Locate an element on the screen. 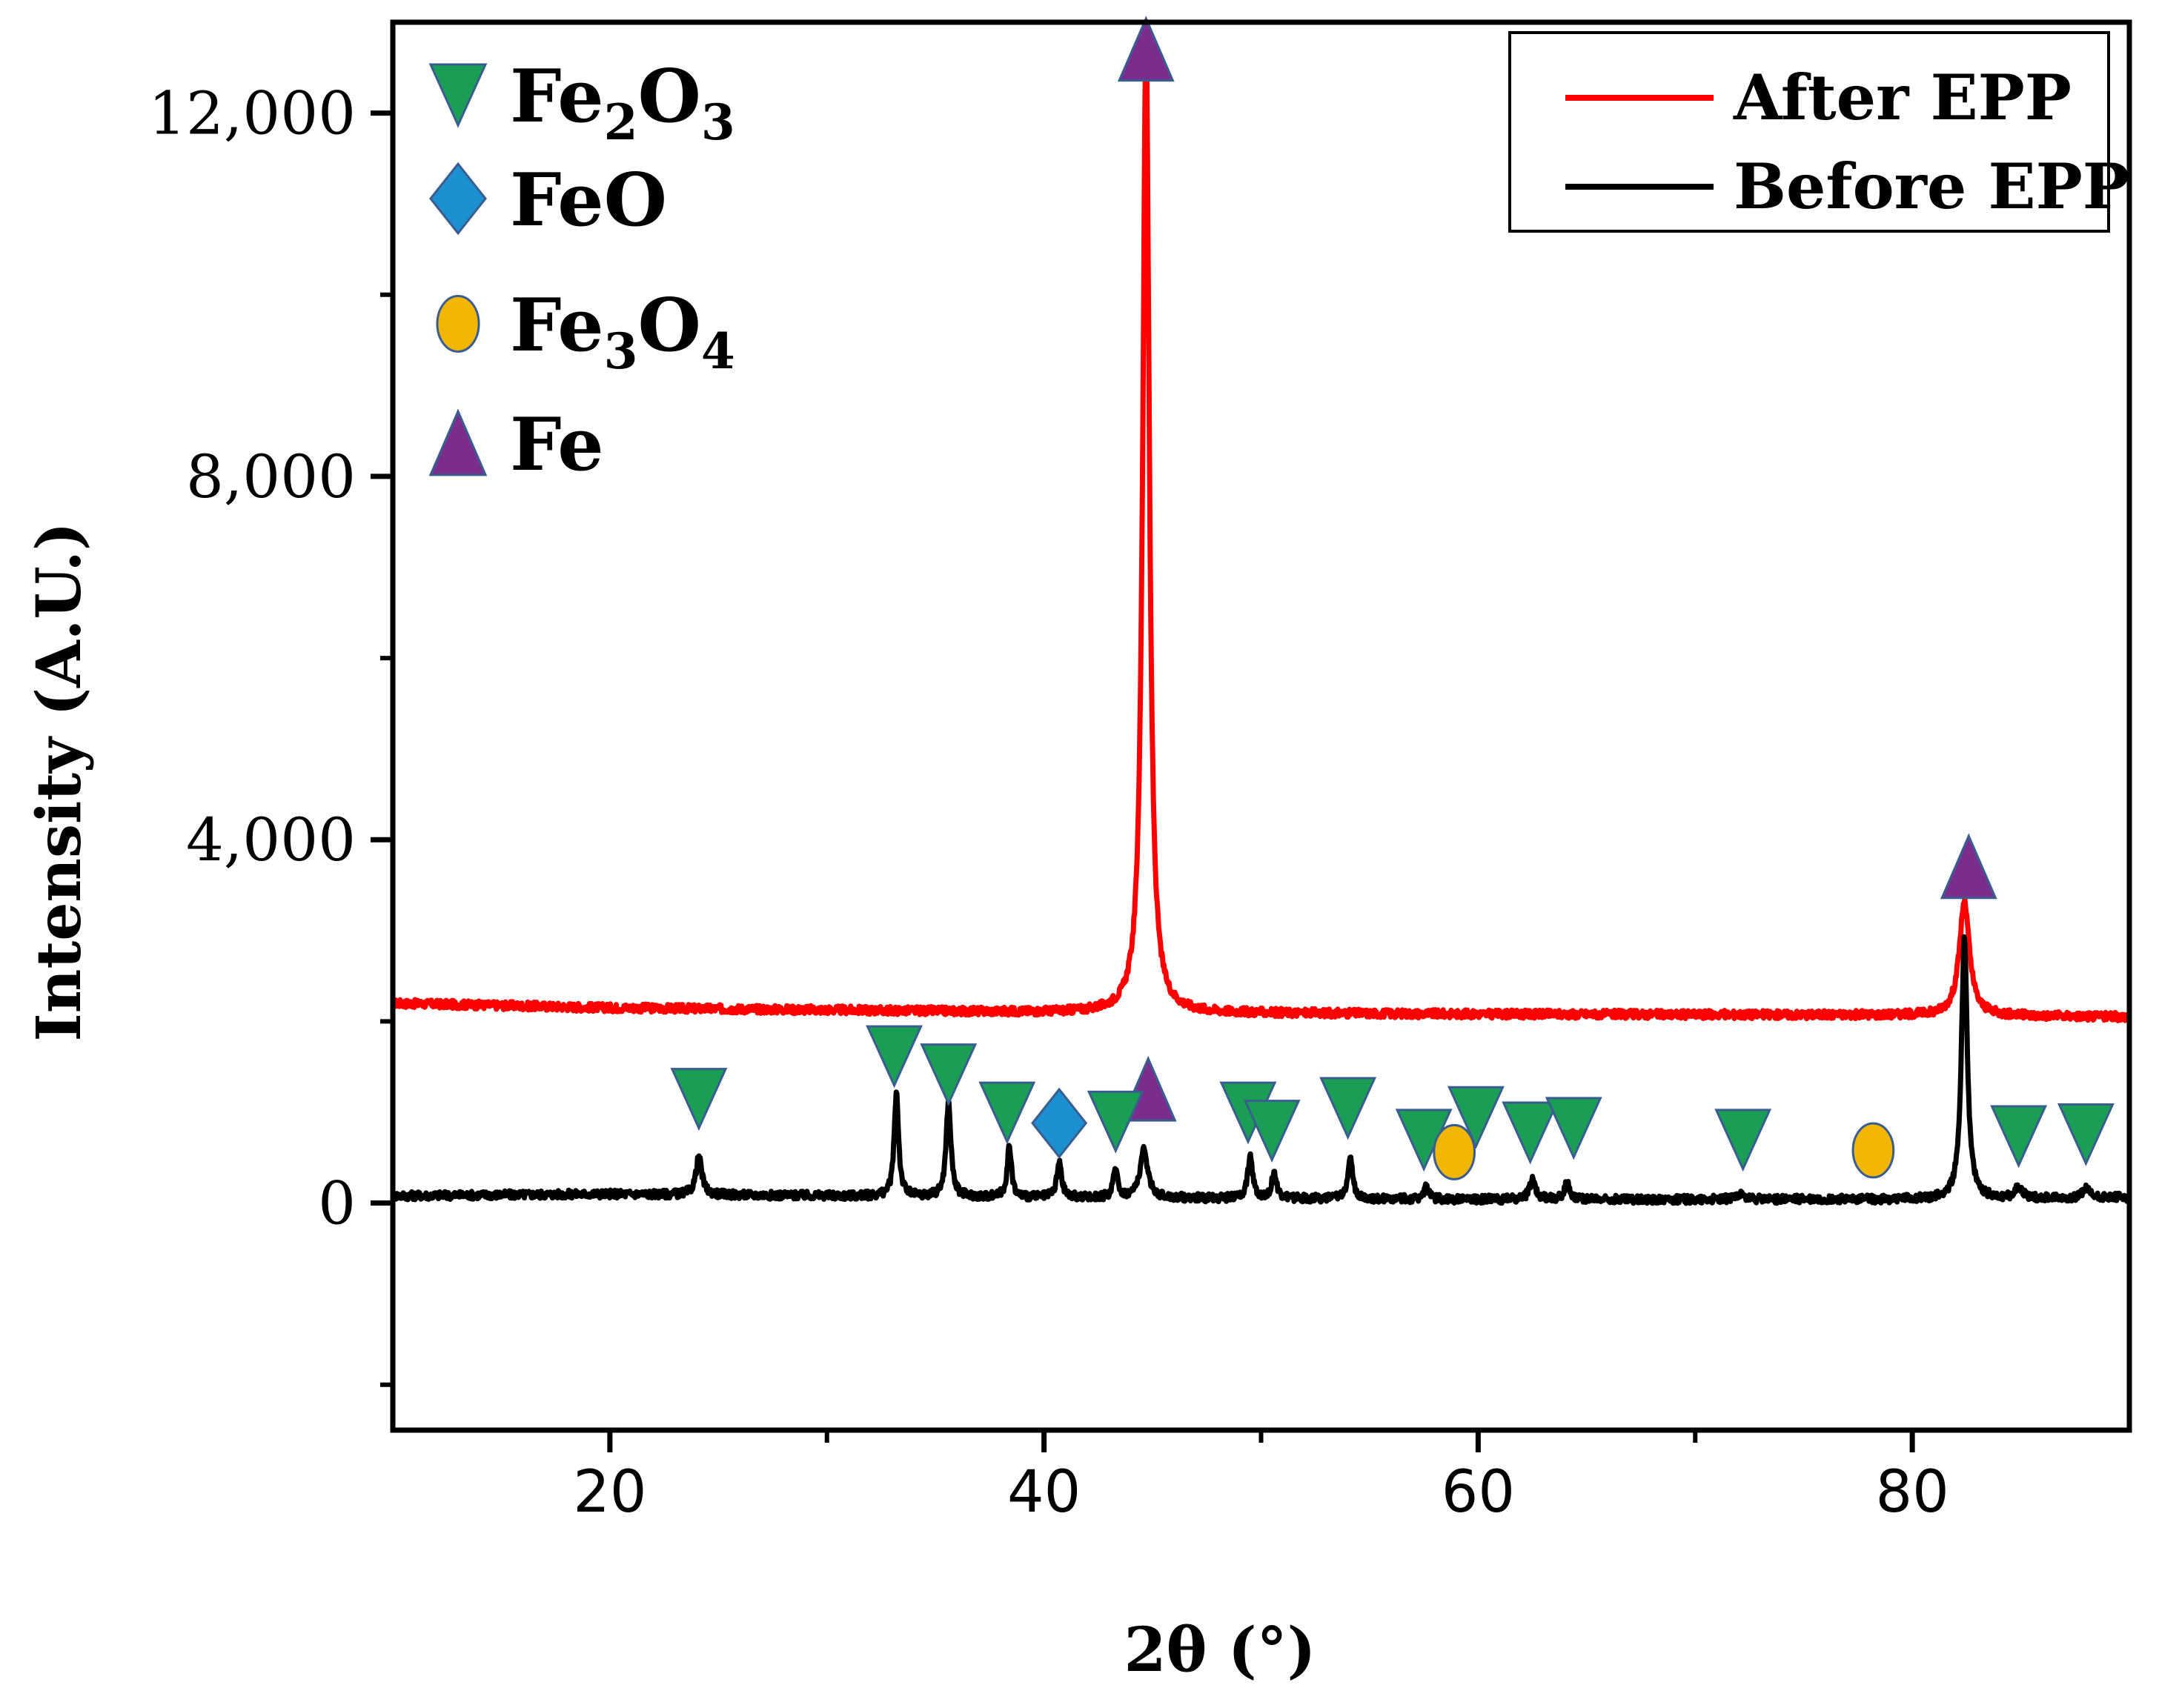 The height and width of the screenshot is (1708, 2159). phase-legend-label: Fe3O4 is located at coordinates (622, 331).